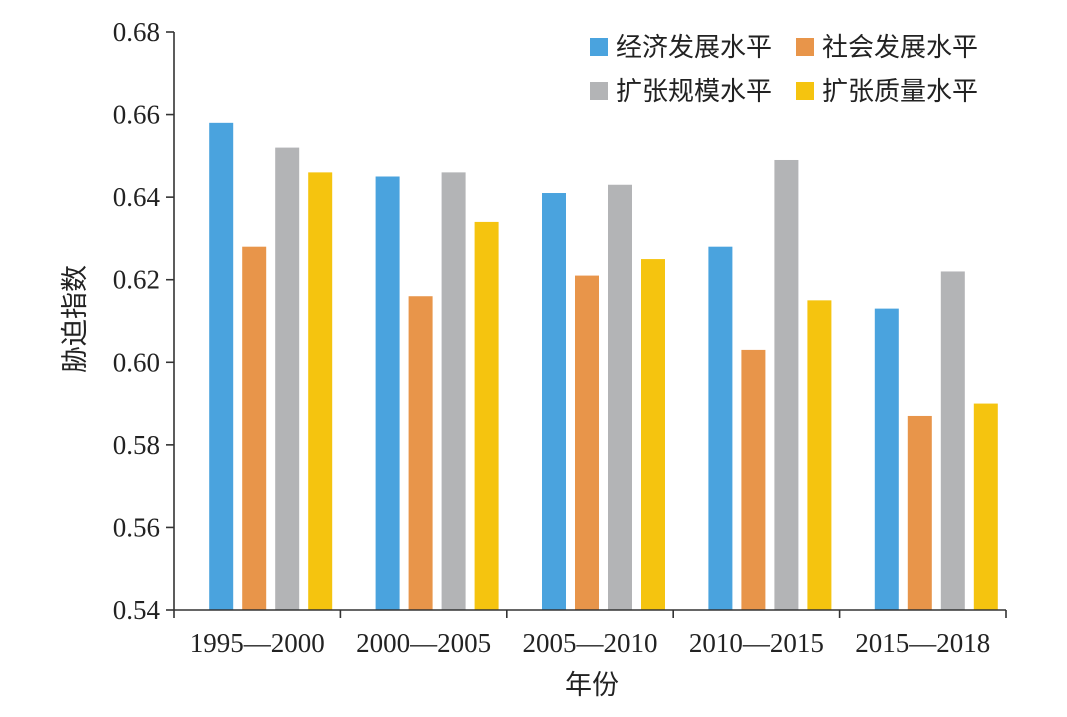 The height and width of the screenshot is (717, 1067). What do you see at coordinates (137, 610) in the screenshot?
I see `y-tick-label: 0.54` at bounding box center [137, 610].